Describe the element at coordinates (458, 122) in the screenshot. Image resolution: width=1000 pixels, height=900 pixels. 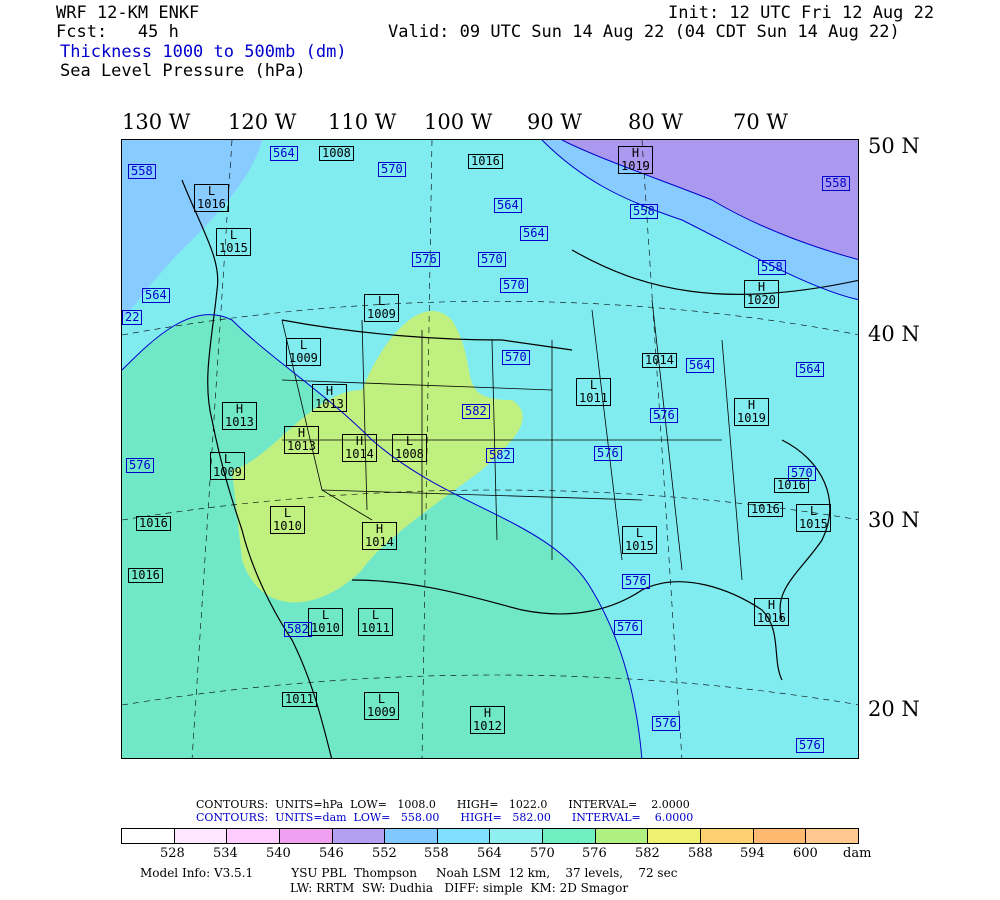
I see `lon-label: 100 W` at that location.